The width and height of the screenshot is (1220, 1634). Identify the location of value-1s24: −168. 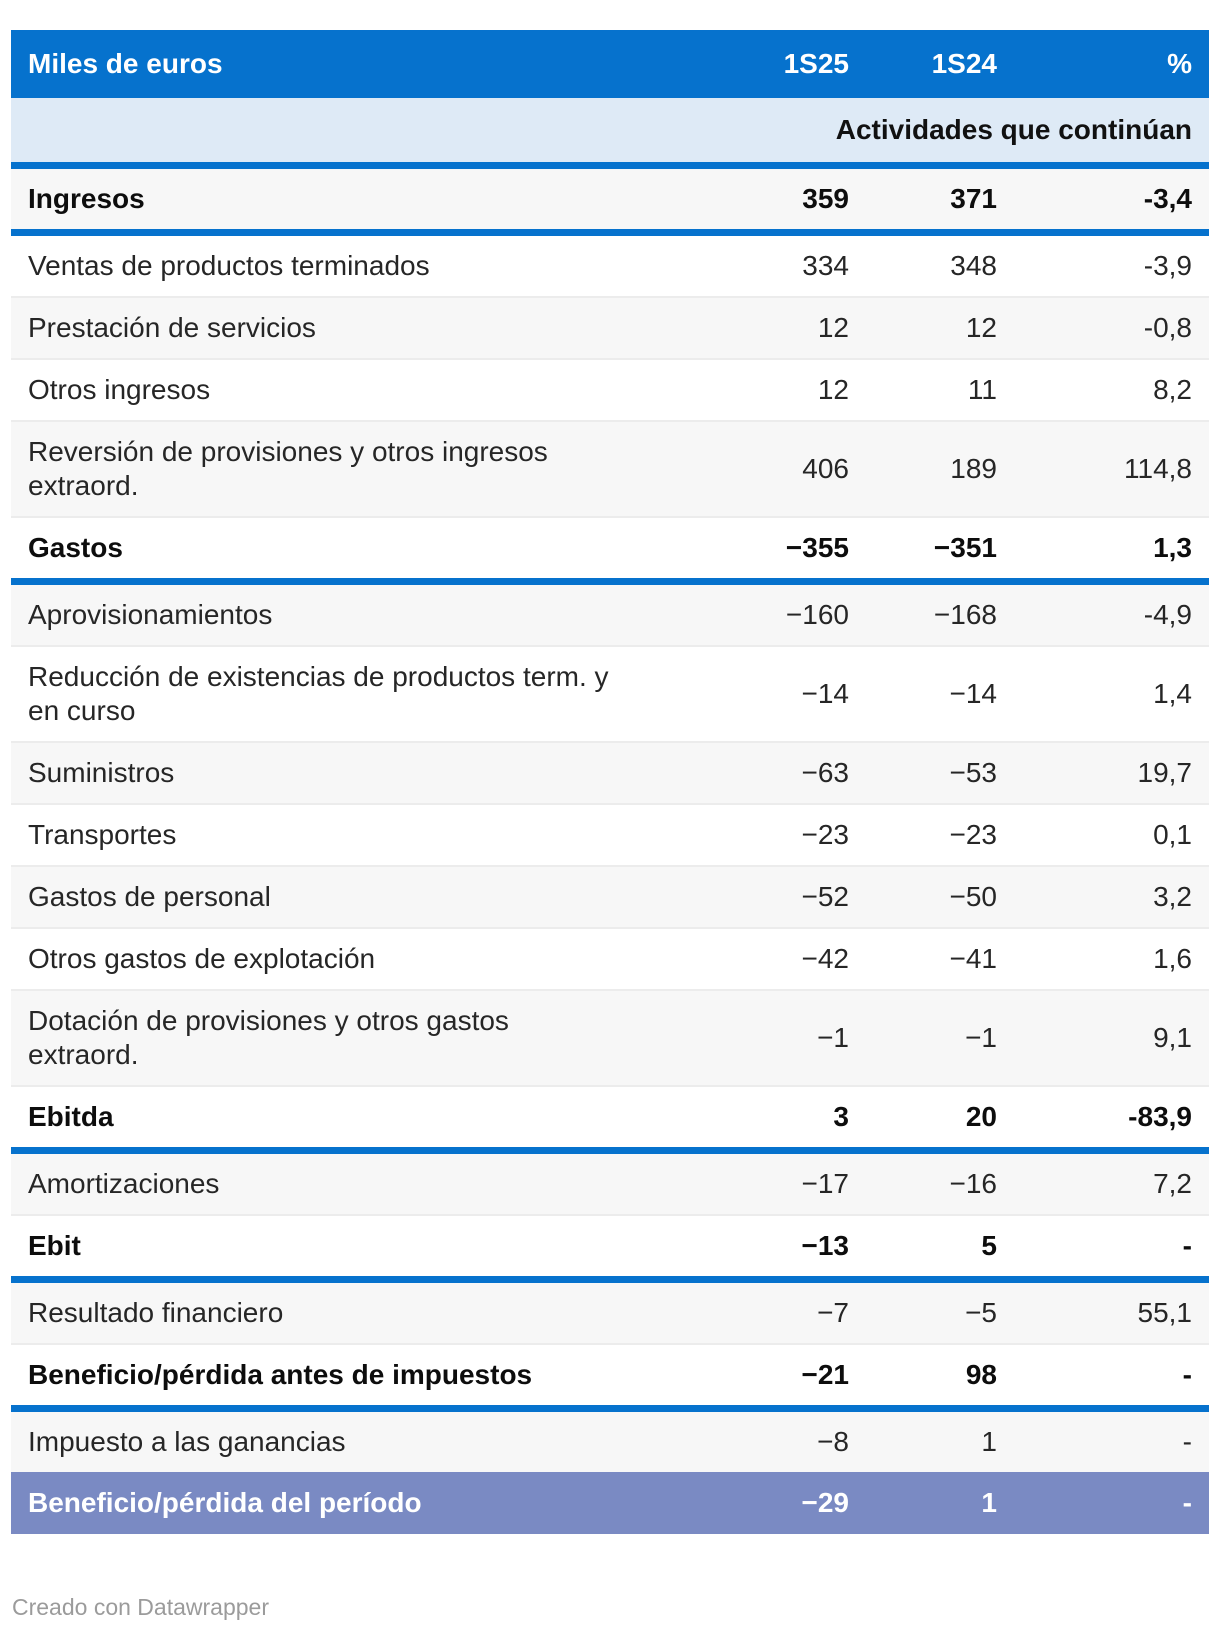
(923, 613).